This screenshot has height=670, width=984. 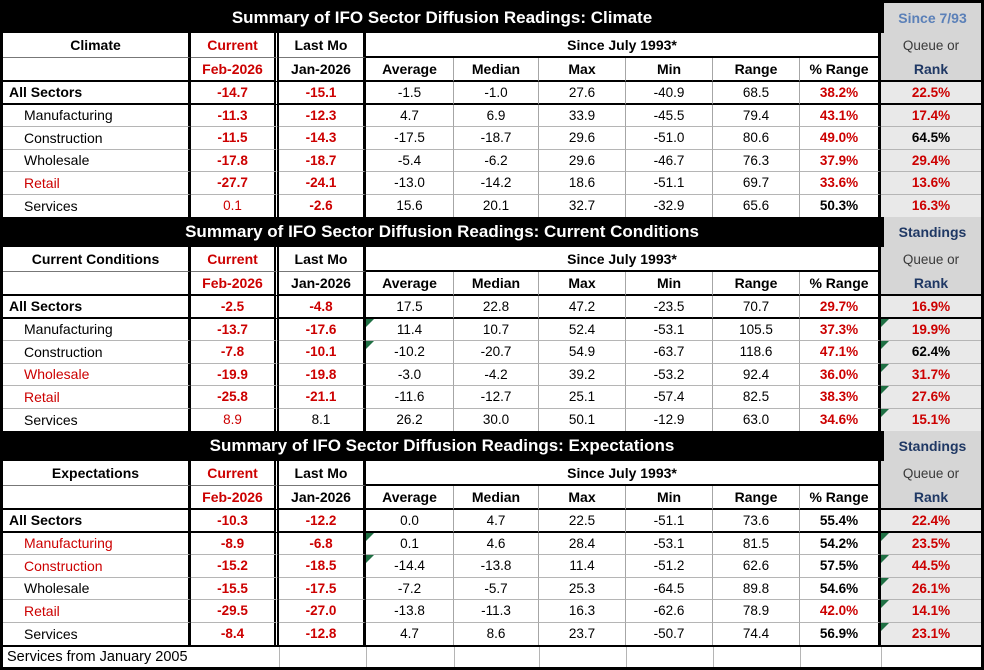 What do you see at coordinates (582, 352) in the screenshot?
I see `max-value: 54.9` at bounding box center [582, 352].